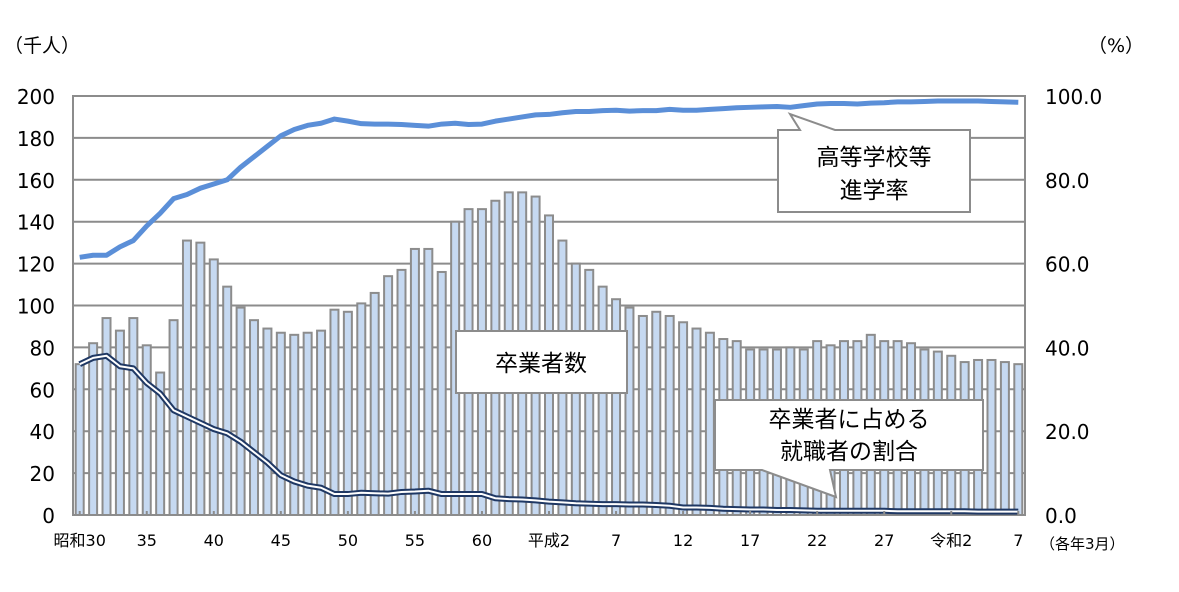 This screenshot has width=1179, height=592. What do you see at coordinates (80, 540) in the screenshot?
I see `x-tick-label: 昭和30` at bounding box center [80, 540].